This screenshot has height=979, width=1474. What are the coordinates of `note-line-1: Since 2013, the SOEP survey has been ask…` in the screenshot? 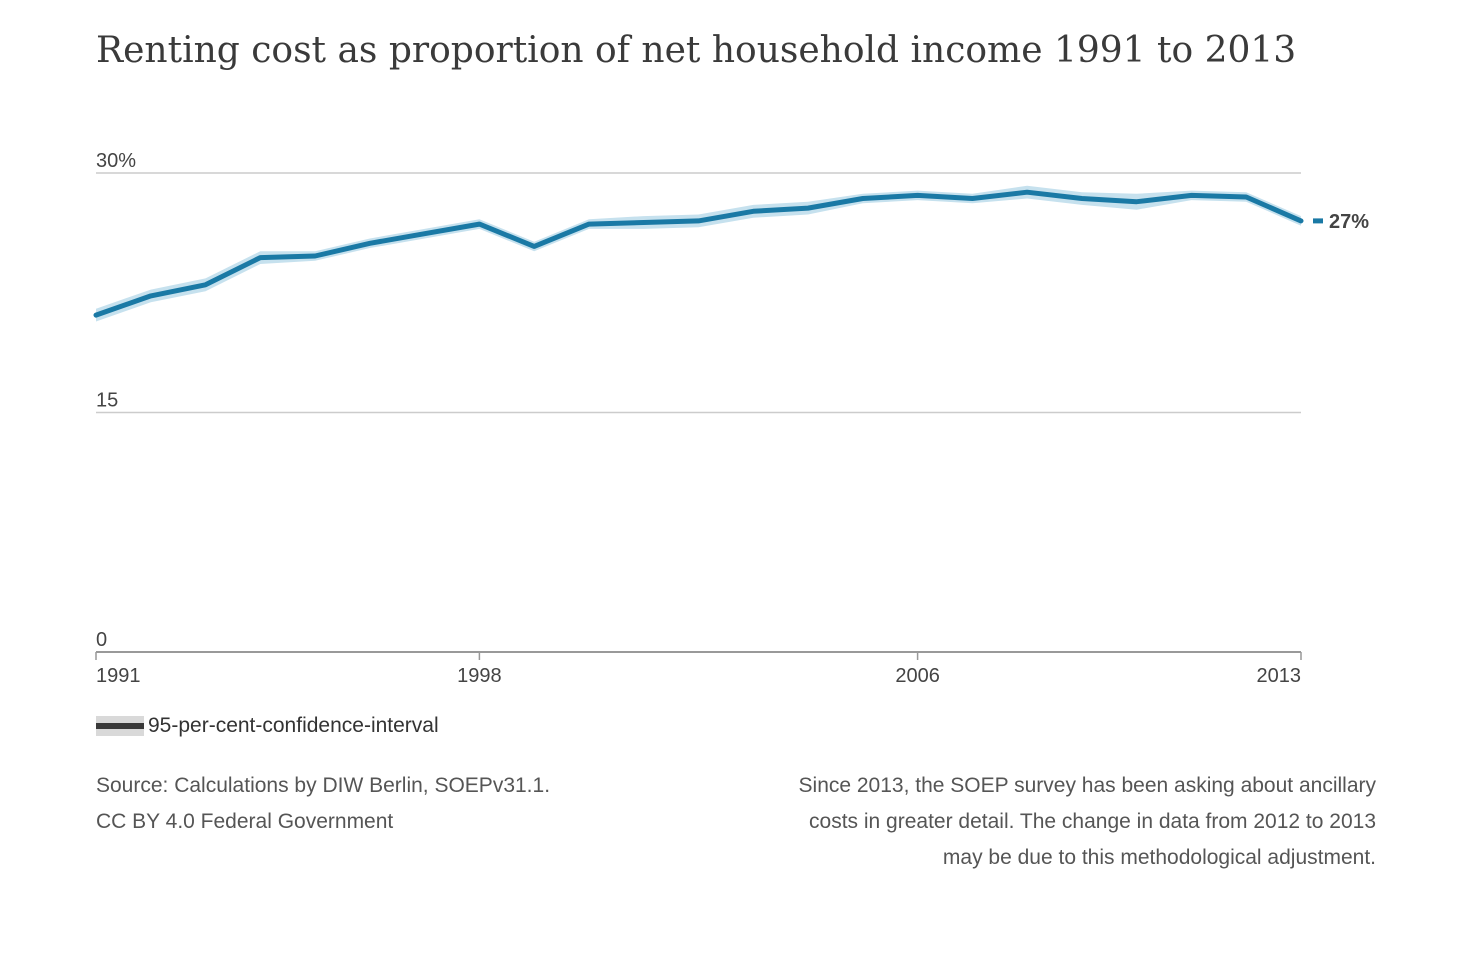 It's located at (1087, 785).